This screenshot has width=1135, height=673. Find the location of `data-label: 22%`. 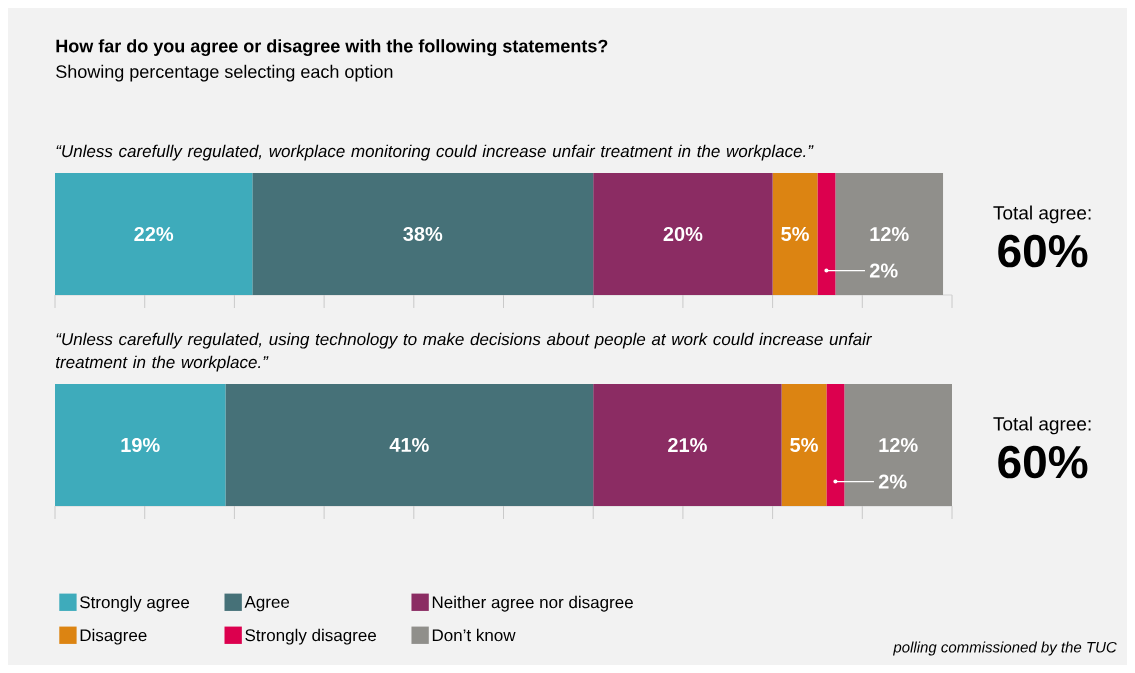

data-label: 22% is located at coordinates (154, 234).